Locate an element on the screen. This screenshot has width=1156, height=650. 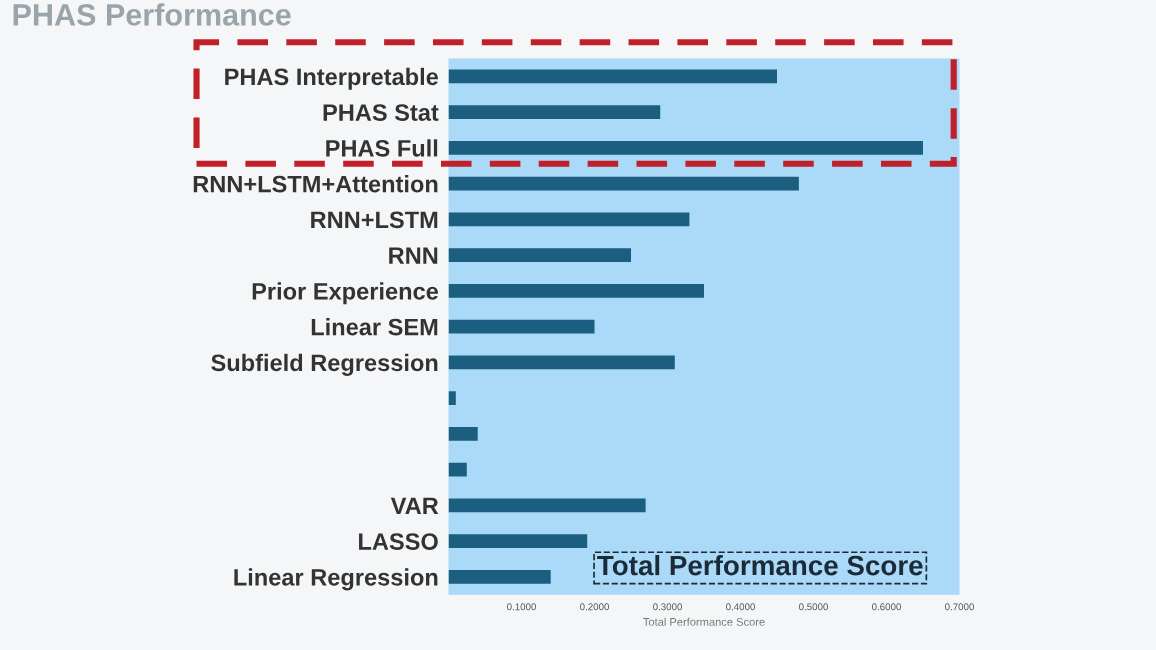
y-tick-label: LASSO is located at coordinates (398, 541).